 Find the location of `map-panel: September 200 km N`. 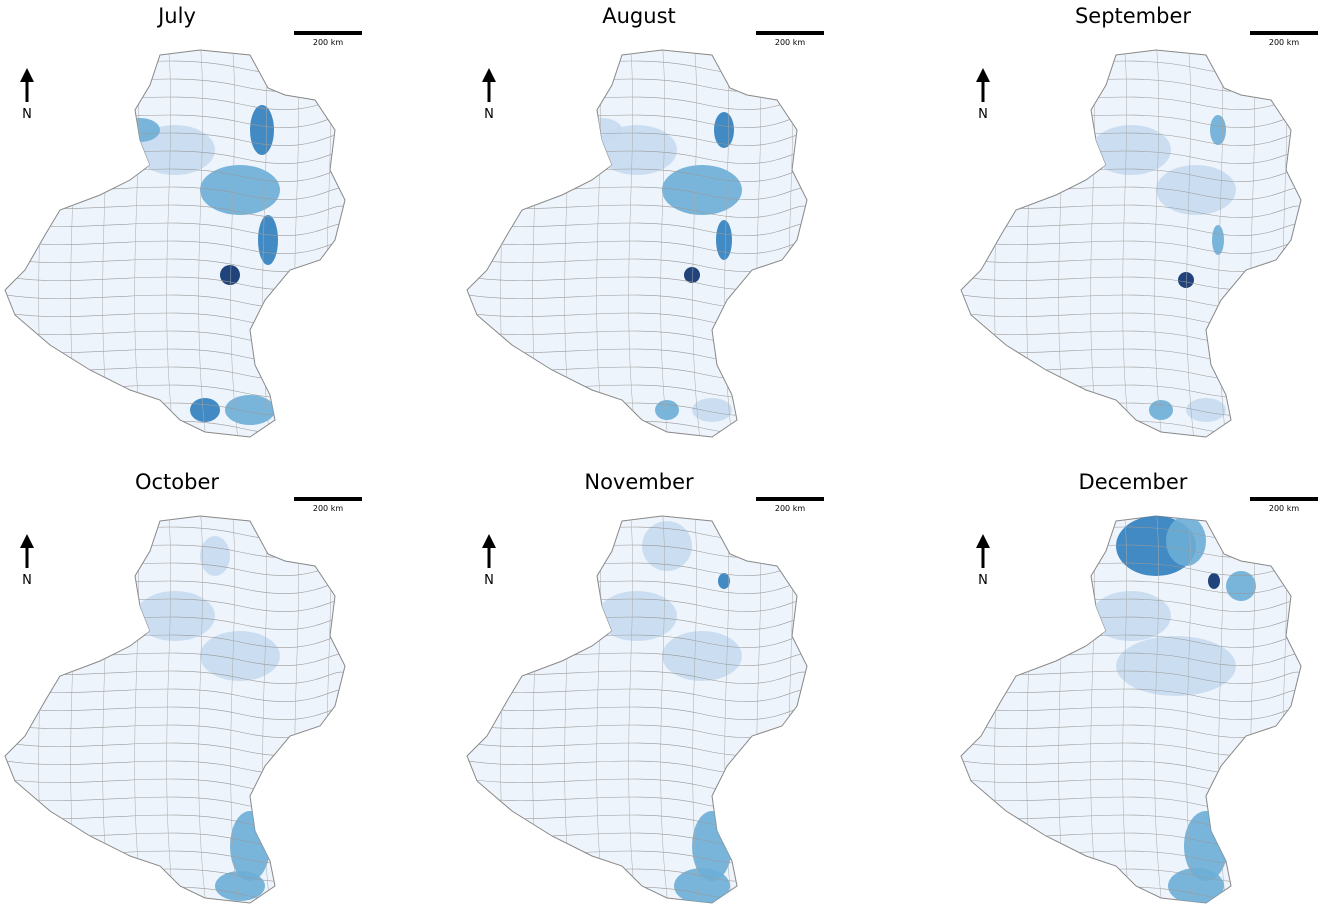

map-panel: September 200 km N is located at coordinates (1137, 228).